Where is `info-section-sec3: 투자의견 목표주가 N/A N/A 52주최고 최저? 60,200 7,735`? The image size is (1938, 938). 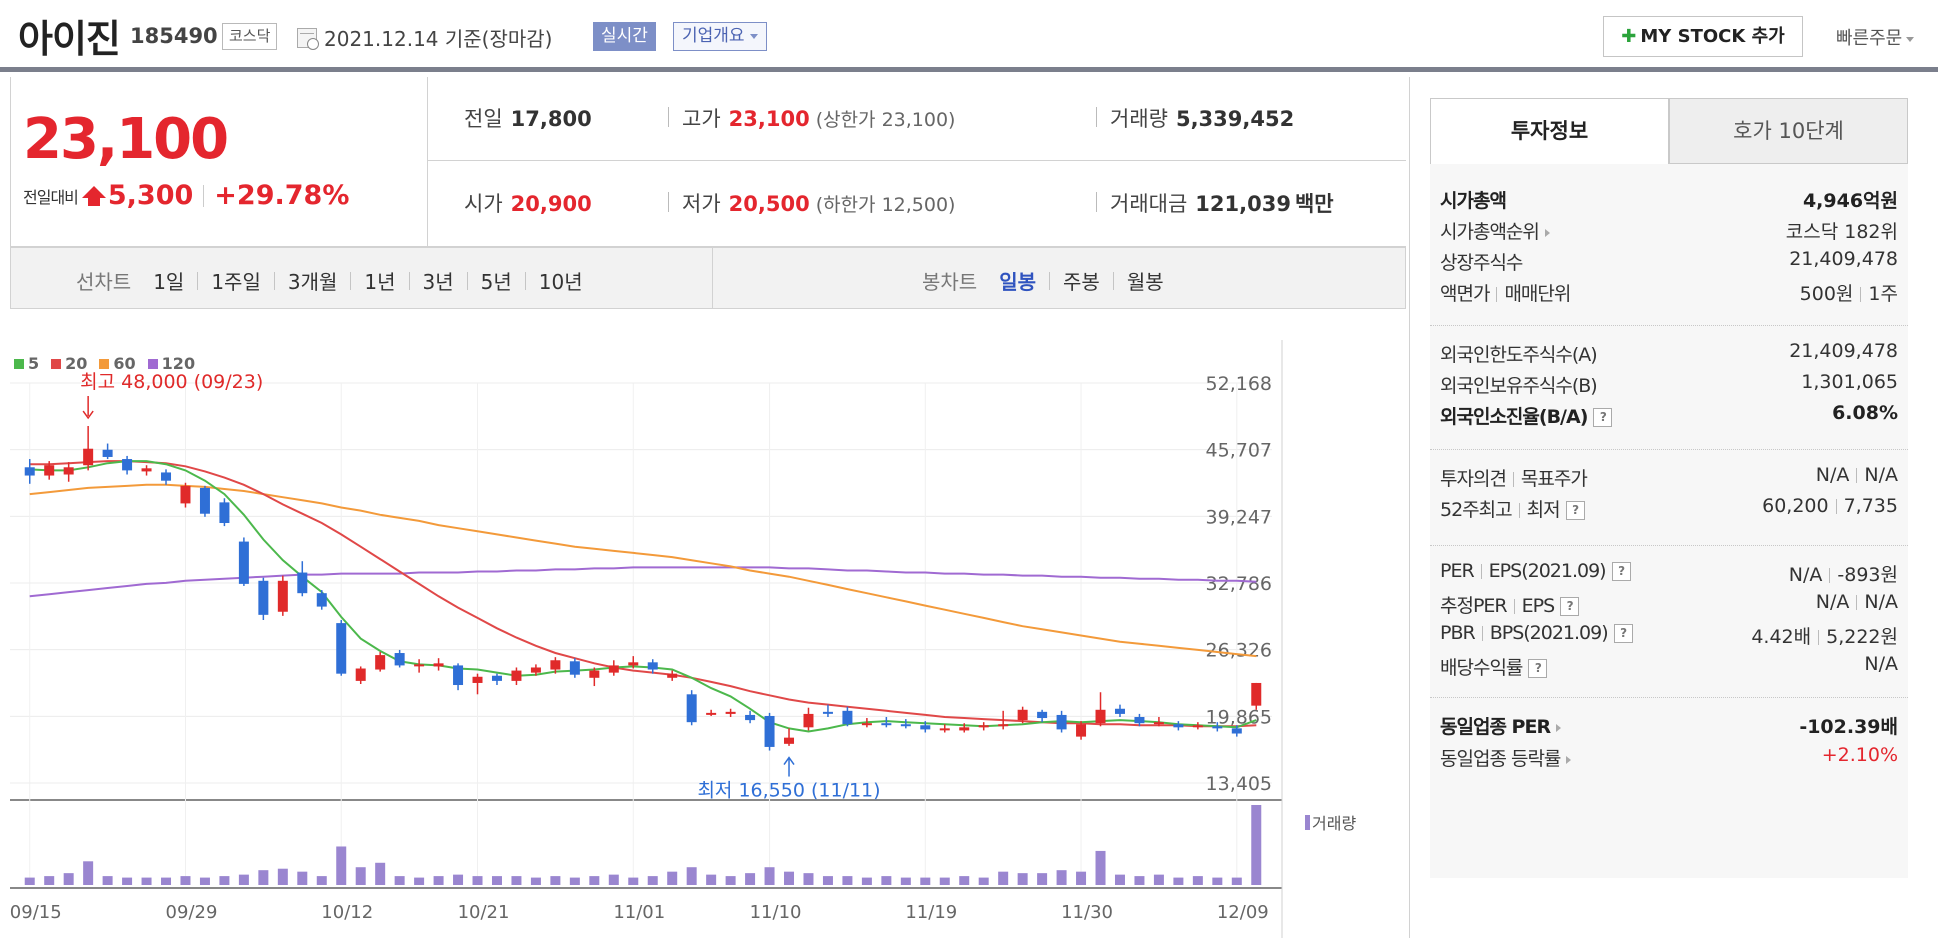 info-section-sec3: 투자의견 목표주가 N/A N/A 52주최고 최저? 60,200 7,735 is located at coordinates (1669, 498).